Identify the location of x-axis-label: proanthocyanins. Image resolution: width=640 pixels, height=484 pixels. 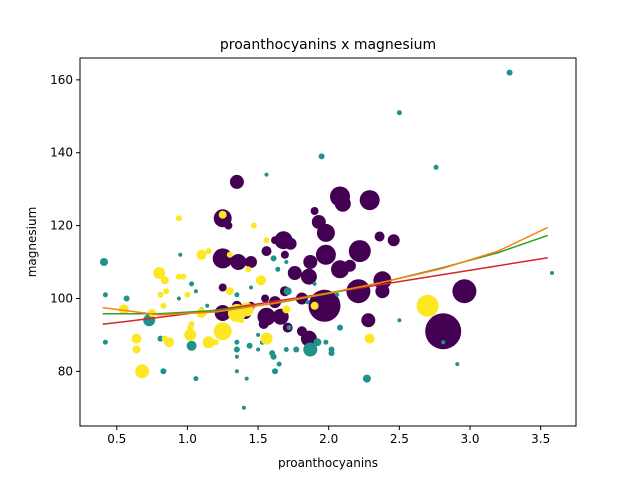
(328, 463).